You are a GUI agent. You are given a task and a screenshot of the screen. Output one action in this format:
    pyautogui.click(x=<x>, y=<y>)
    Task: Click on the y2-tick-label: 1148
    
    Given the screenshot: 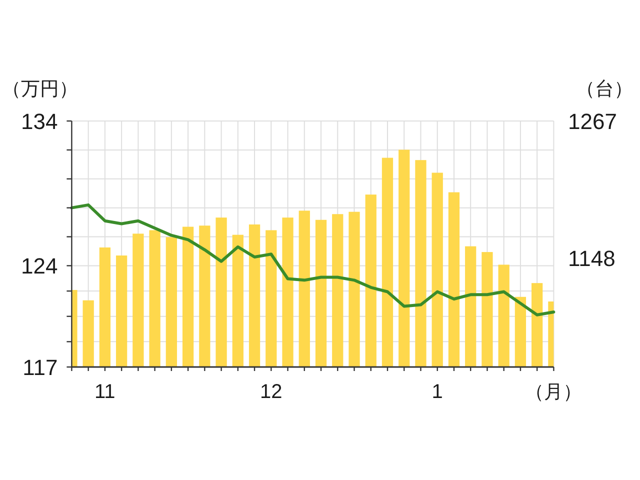 What is the action you would take?
    pyautogui.click(x=592, y=258)
    